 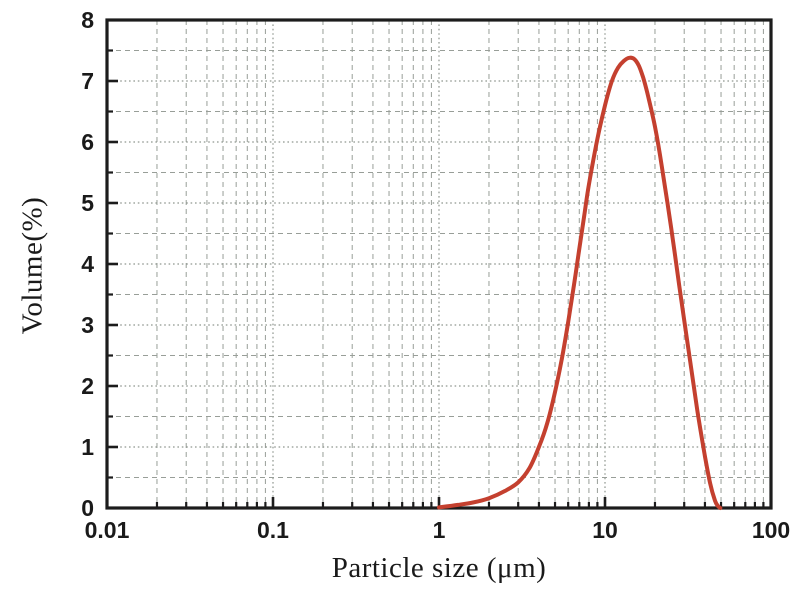 What do you see at coordinates (87, 81) in the screenshot?
I see `y-tick-label: 7` at bounding box center [87, 81].